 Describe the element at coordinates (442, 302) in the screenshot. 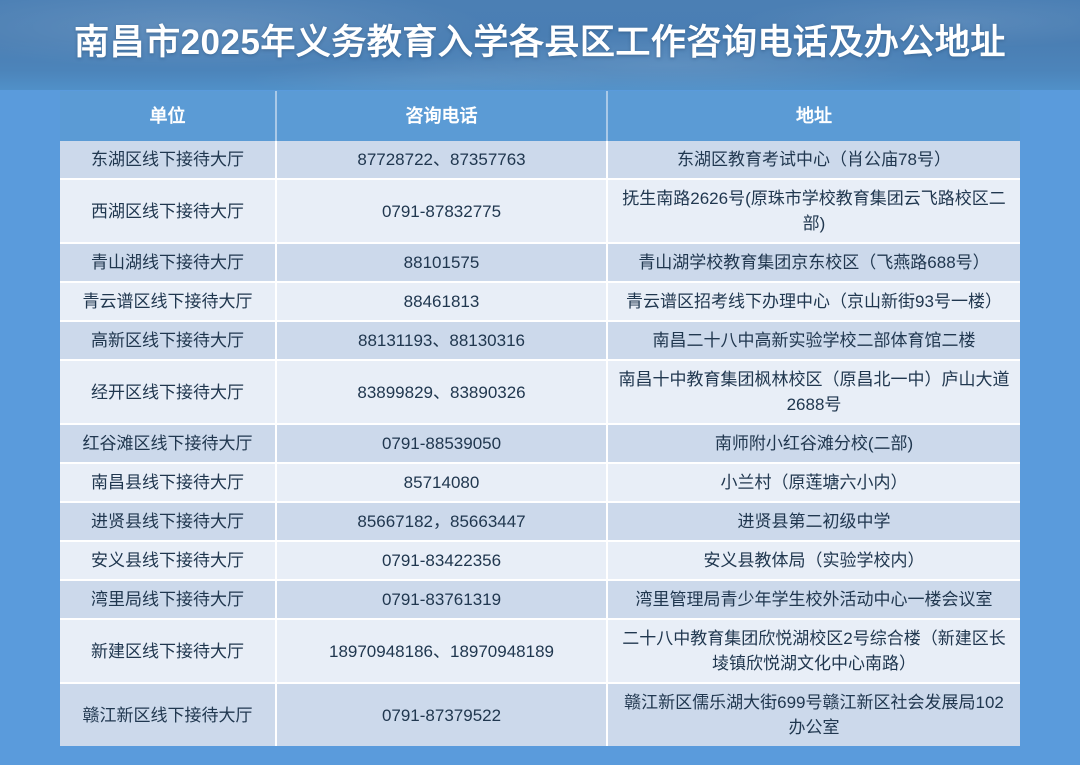

I see `cell-phone: 88461813` at that location.